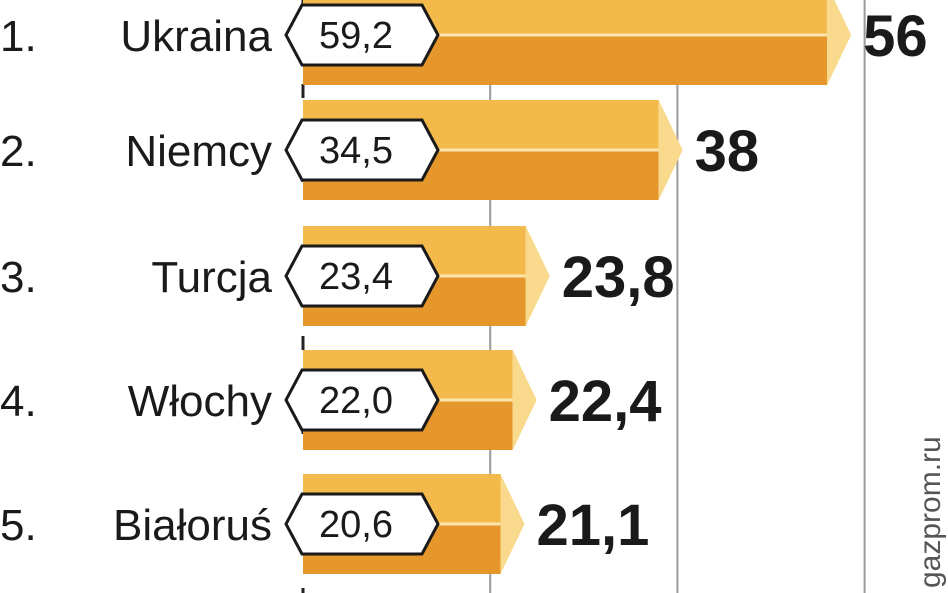 The image size is (948, 593). I want to click on country-label: Włochy, so click(200, 401).